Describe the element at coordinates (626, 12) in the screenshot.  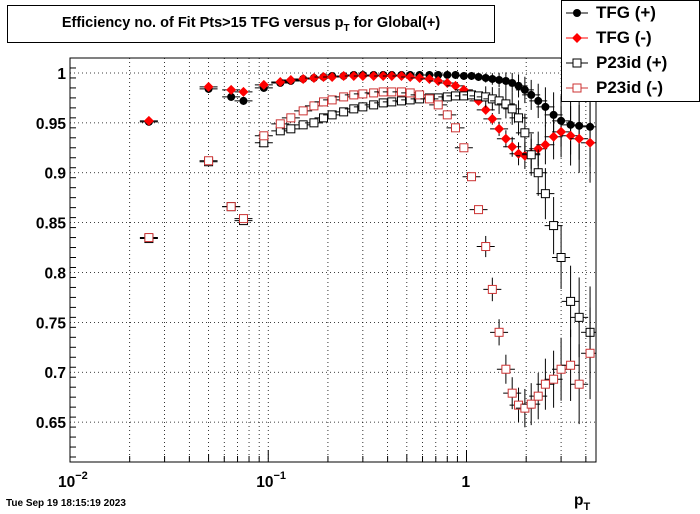
I see `legend-label: TFG (+)` at that location.